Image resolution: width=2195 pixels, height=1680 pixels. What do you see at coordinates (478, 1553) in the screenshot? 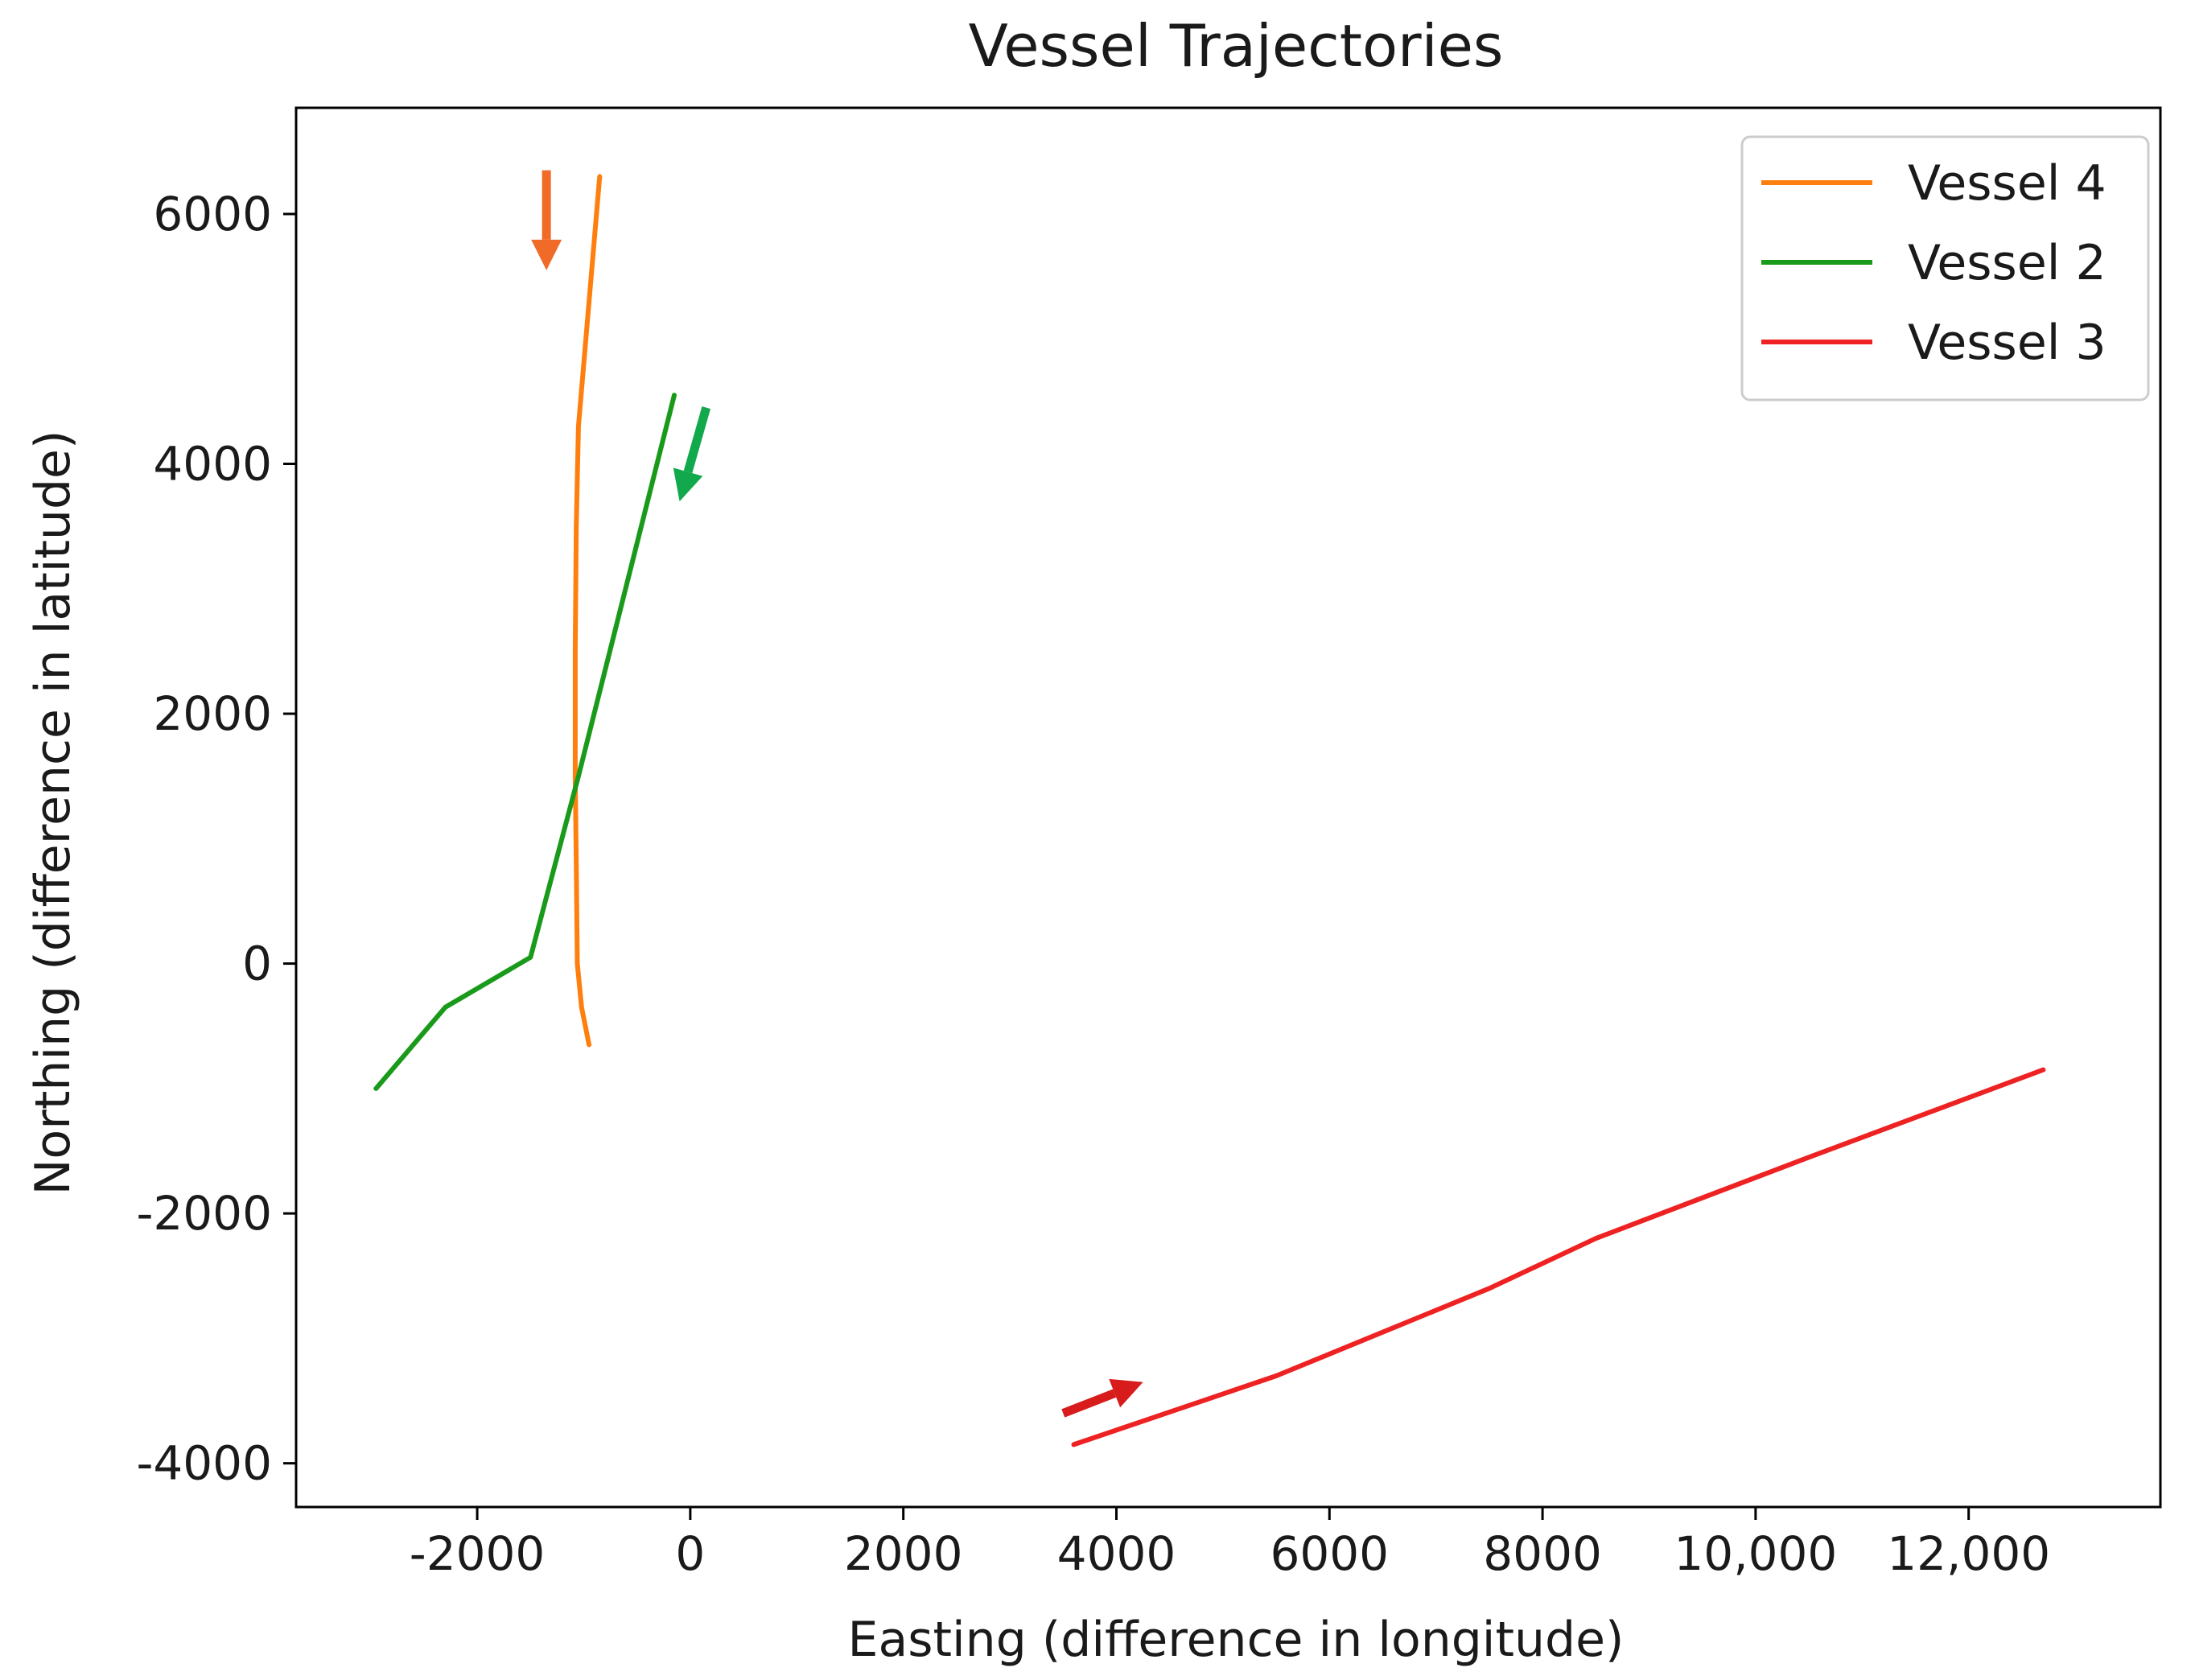
I see `x-tick-label: -2000` at bounding box center [478, 1553].